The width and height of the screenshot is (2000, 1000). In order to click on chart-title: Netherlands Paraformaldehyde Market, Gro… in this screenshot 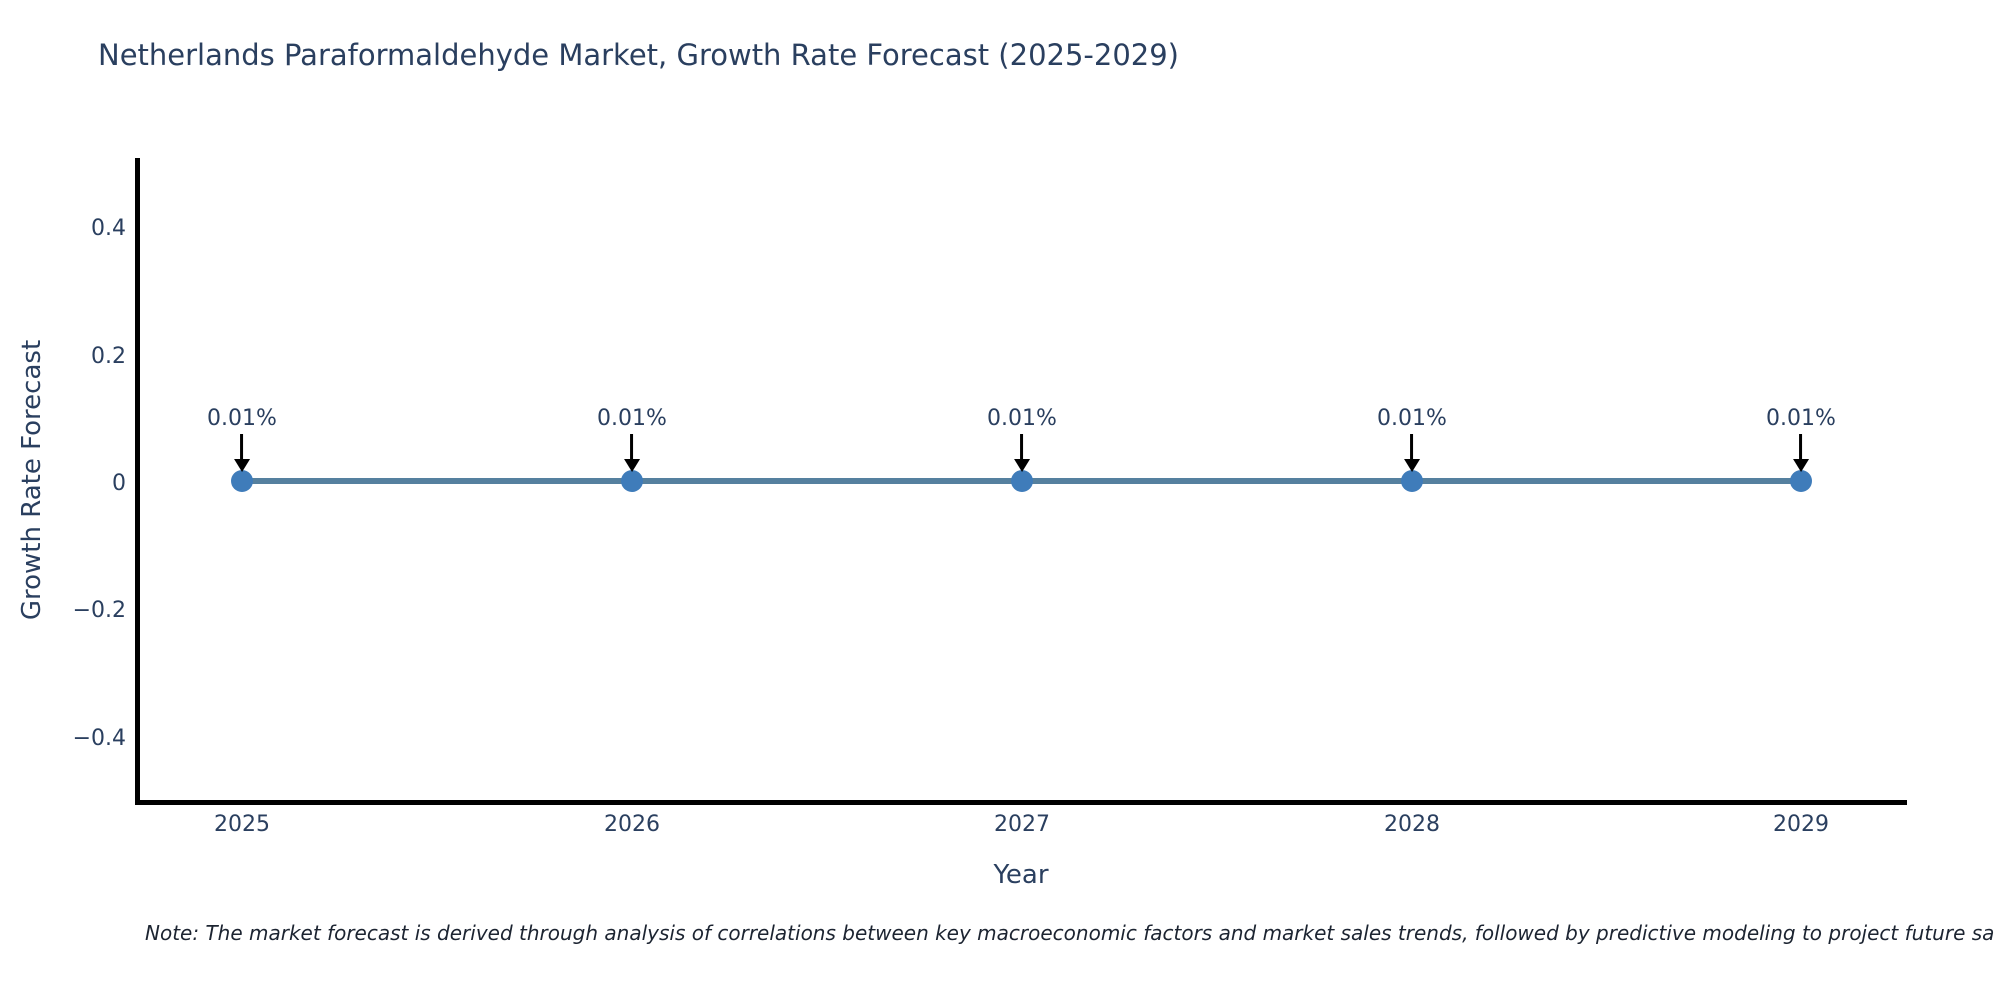, I will do `click(639, 55)`.